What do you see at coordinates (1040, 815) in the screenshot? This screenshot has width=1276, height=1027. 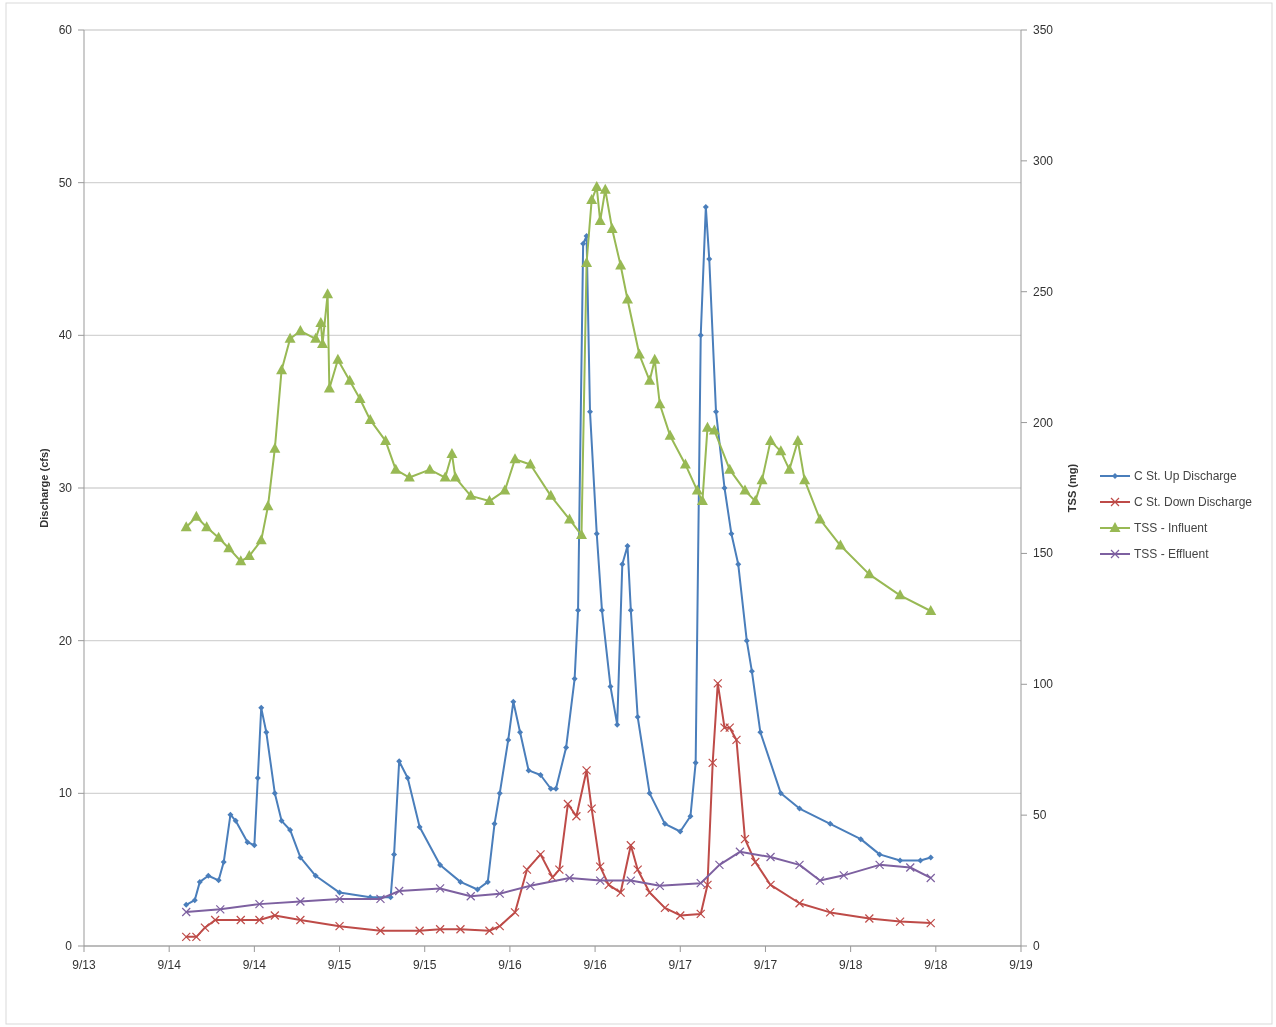 I see `y2-tick-label: 50` at bounding box center [1040, 815].